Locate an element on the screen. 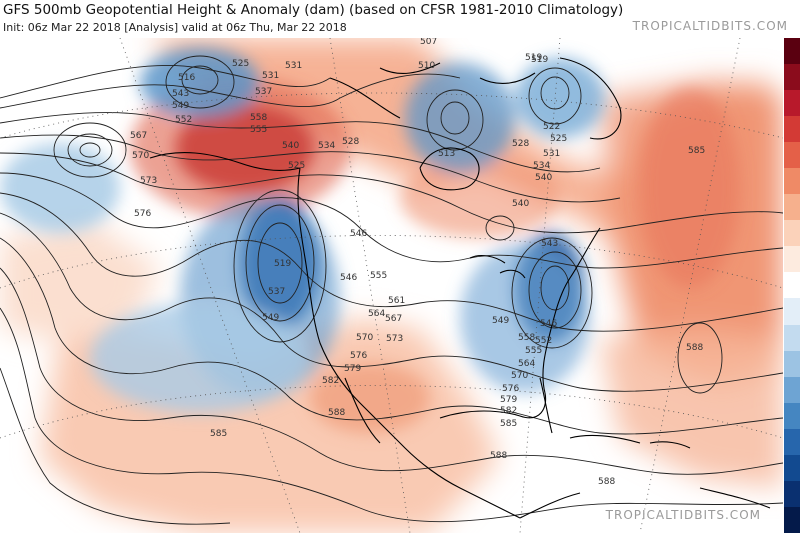  contour-label: 507 is located at coordinates (428, 42).